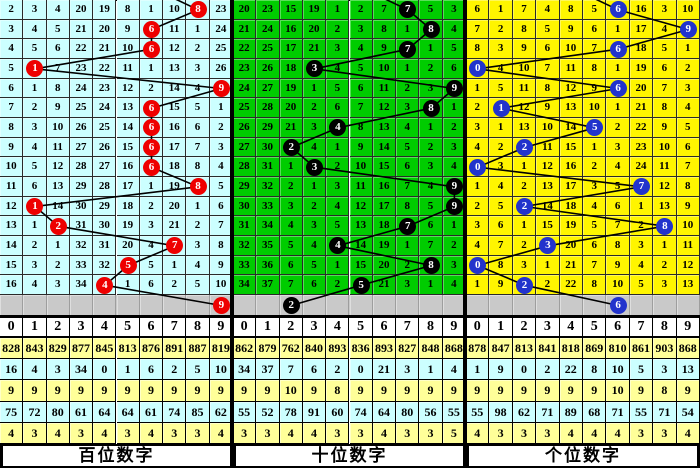  I want to click on miss-cell: 33, so click(81, 265).